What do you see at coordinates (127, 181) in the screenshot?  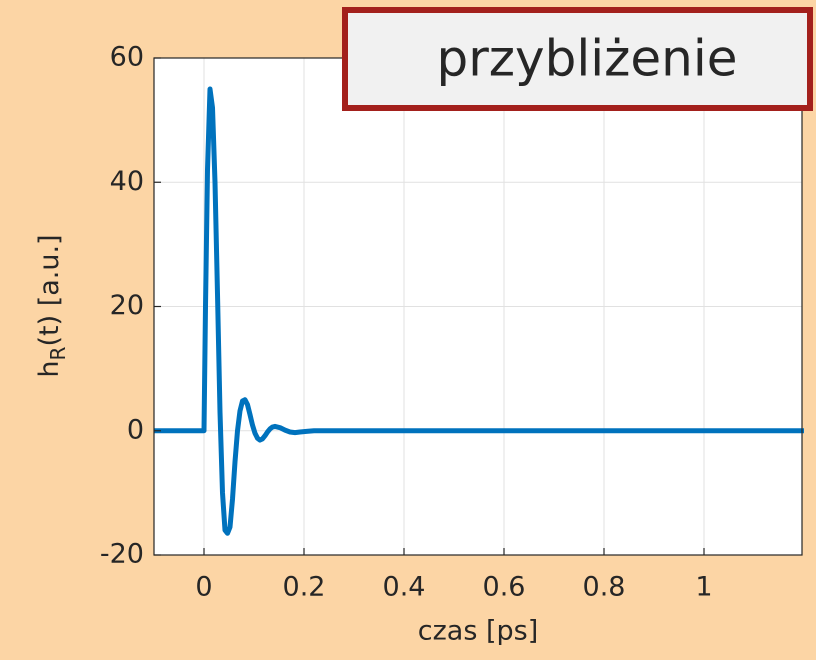 I see `y-tick-label: 40` at bounding box center [127, 181].